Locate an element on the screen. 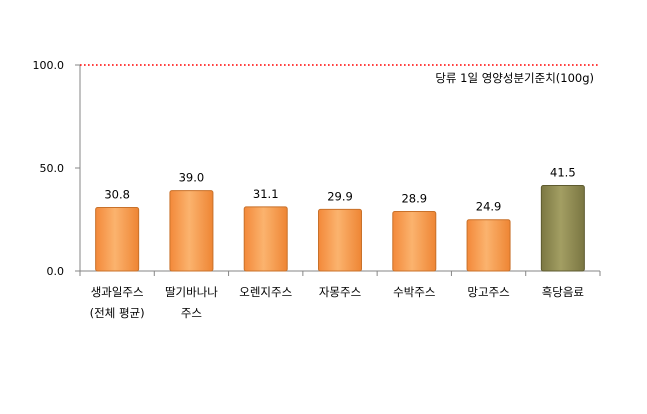 The image size is (647, 414). x-category-label: 주스 is located at coordinates (191, 313).